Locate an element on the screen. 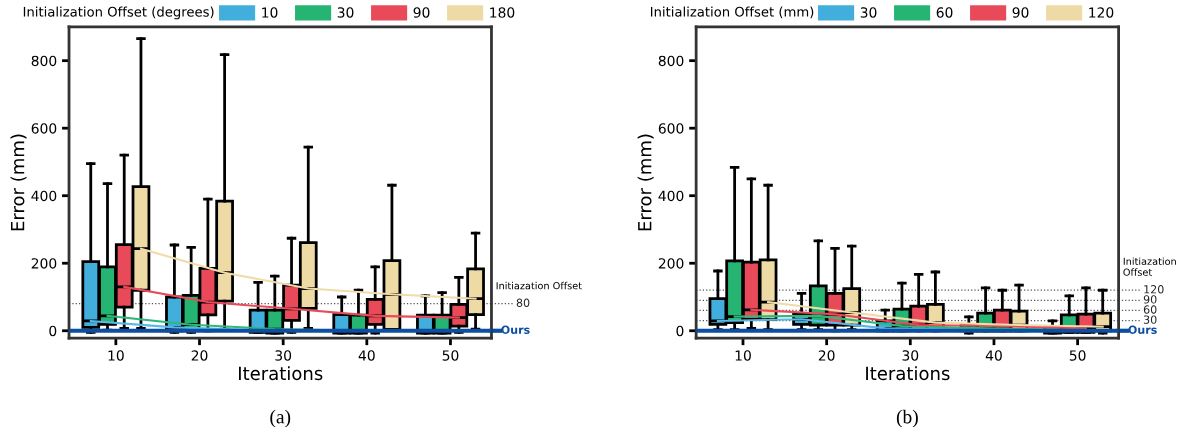  ref-line-label: 120 is located at coordinates (1154, 289).